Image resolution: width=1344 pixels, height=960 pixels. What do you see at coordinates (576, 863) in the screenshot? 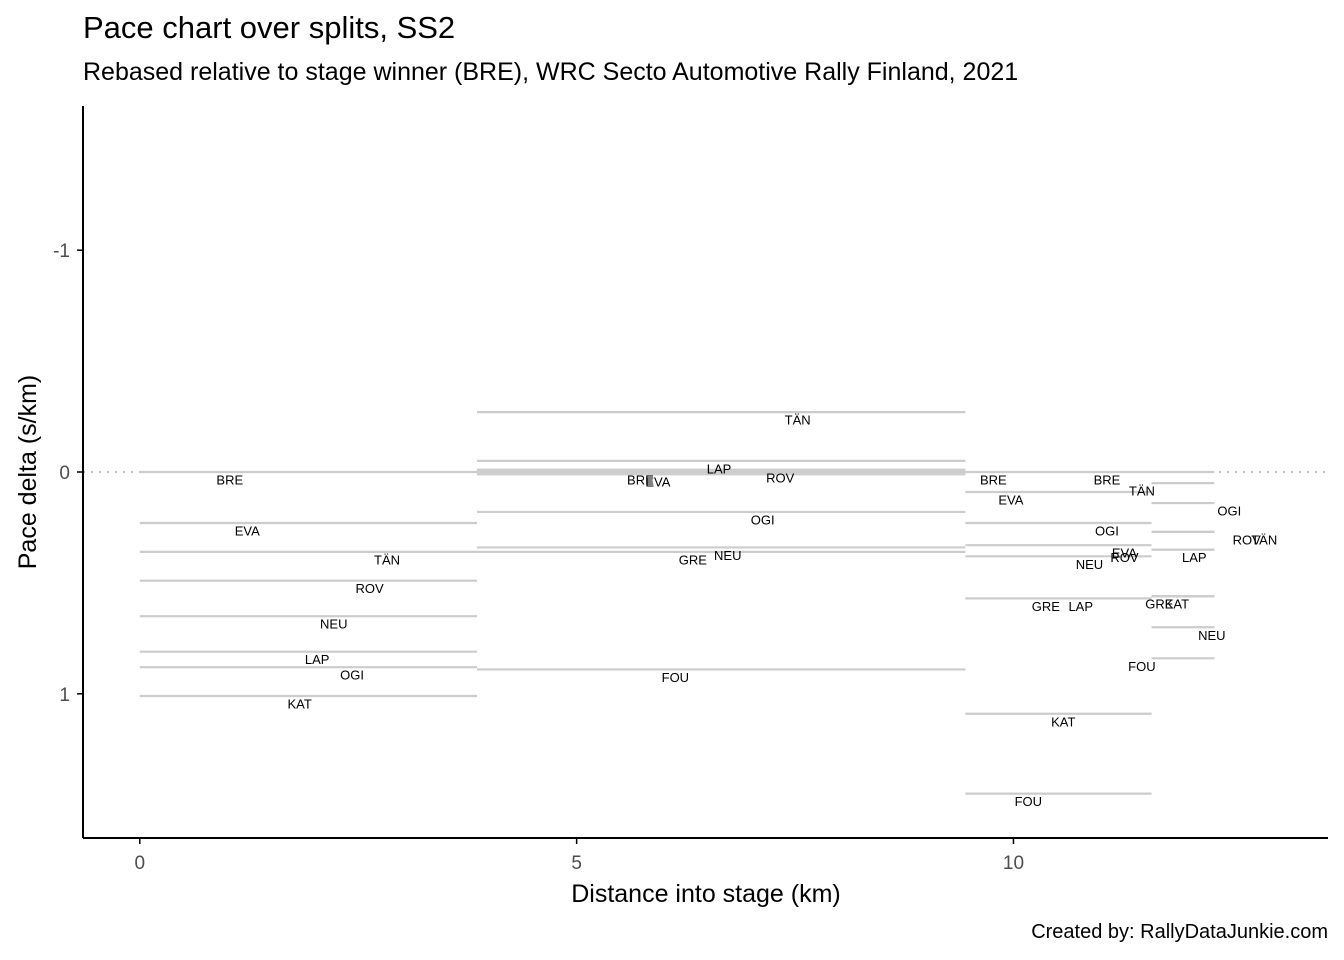
I see `x-tick-label: 5` at bounding box center [576, 863].